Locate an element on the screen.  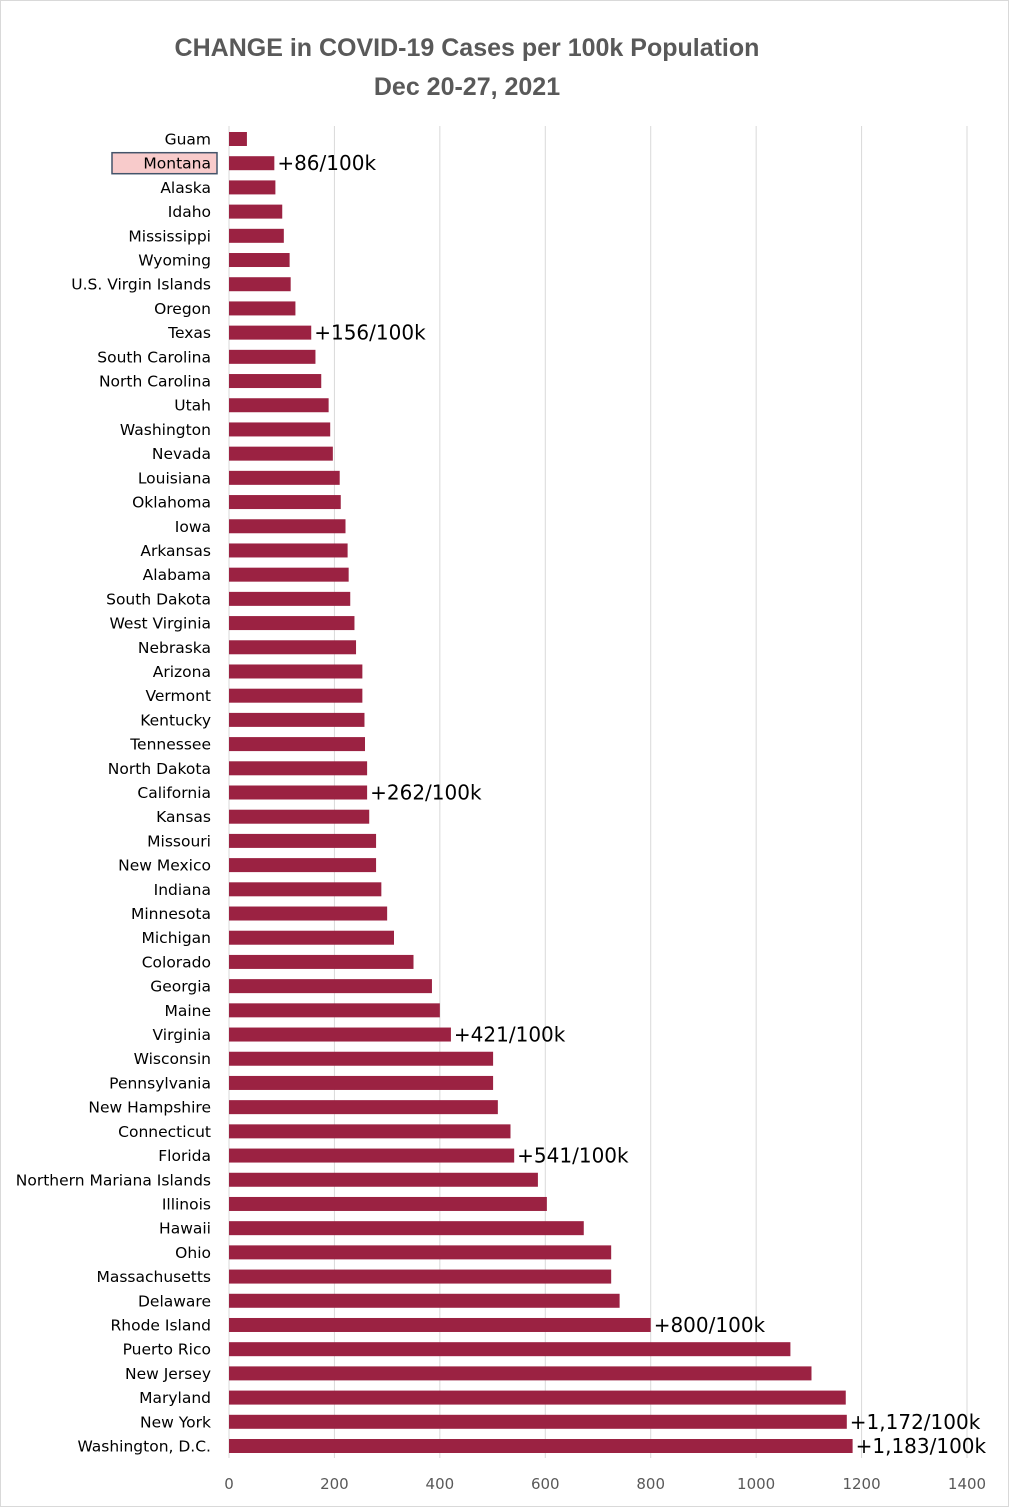
data-label-new-york: +1,172/100k is located at coordinates (915, 1422).